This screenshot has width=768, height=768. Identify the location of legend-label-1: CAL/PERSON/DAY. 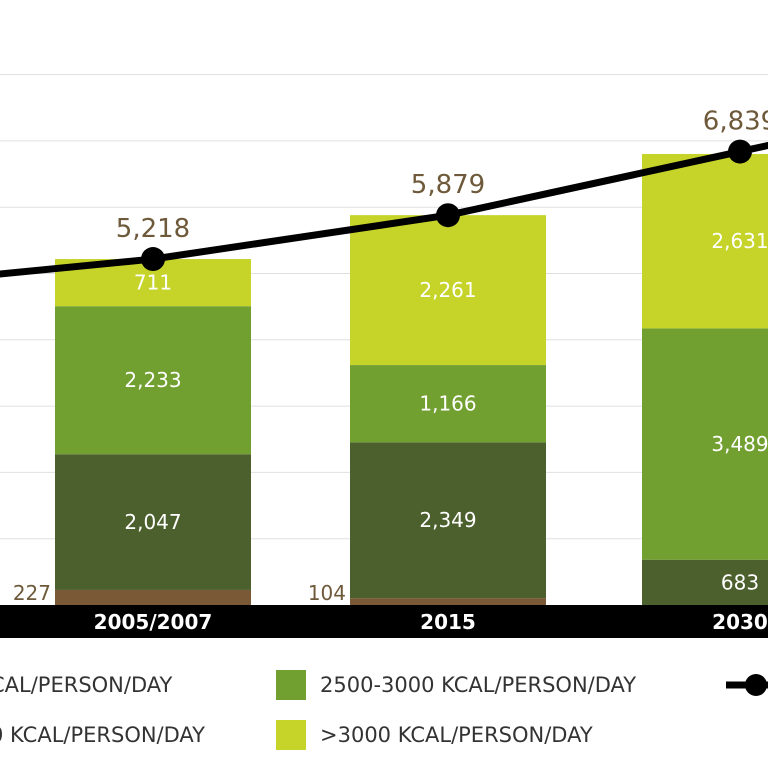
(86, 685).